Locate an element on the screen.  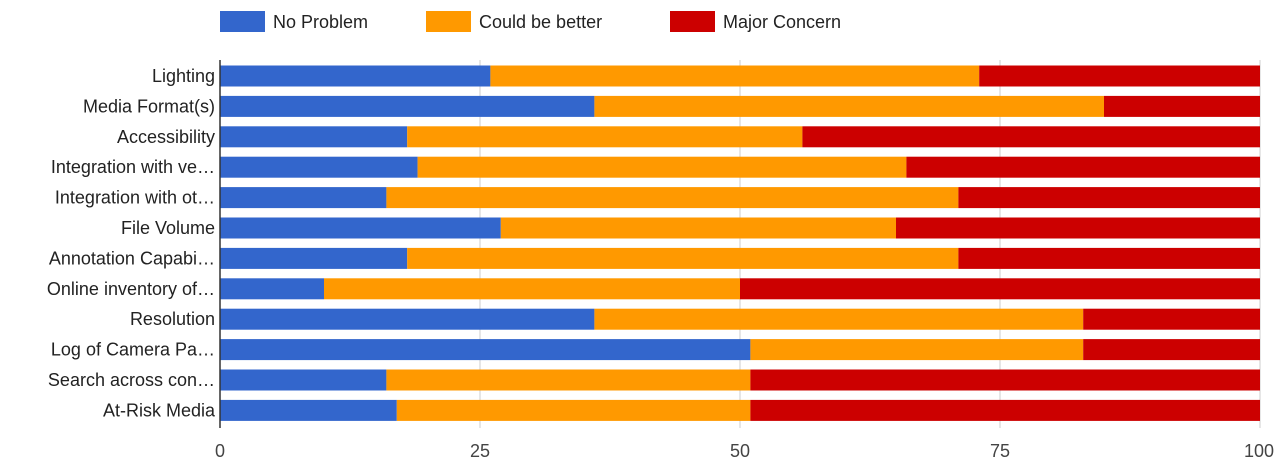
bar-row-integration-with-ve is located at coordinates (740, 167).